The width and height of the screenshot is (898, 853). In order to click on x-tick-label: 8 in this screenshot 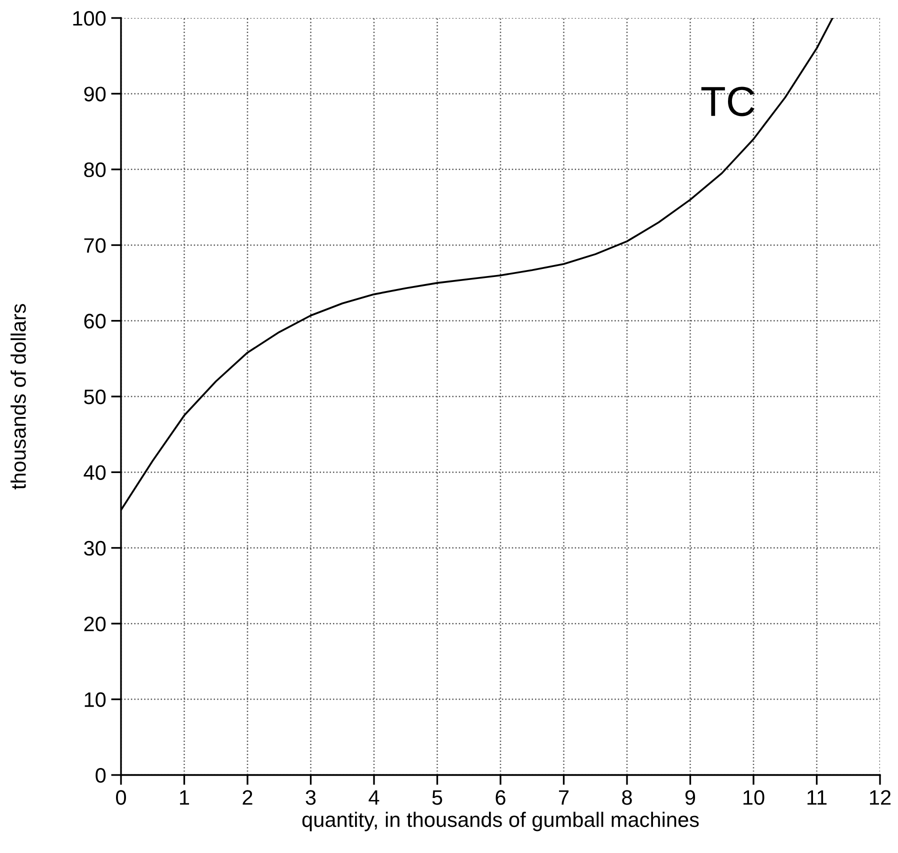, I will do `click(627, 797)`.